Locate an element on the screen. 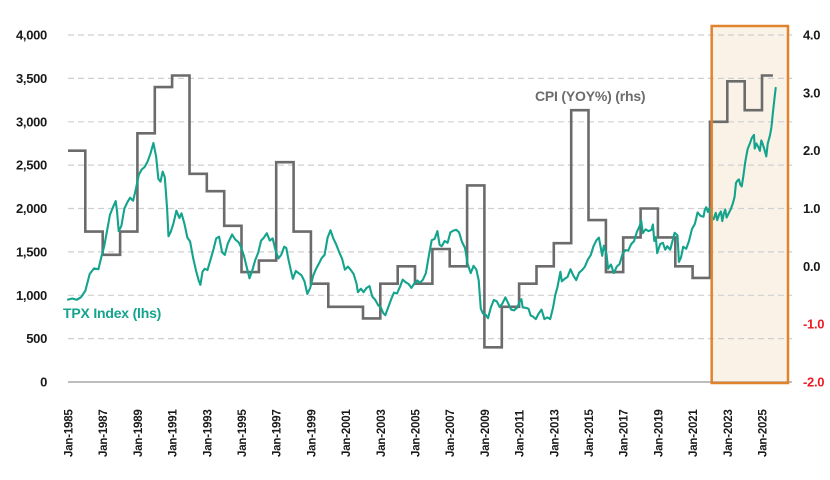 The image size is (830, 480). x-axis-tick-label: Jan-2001 is located at coordinates (347, 433).